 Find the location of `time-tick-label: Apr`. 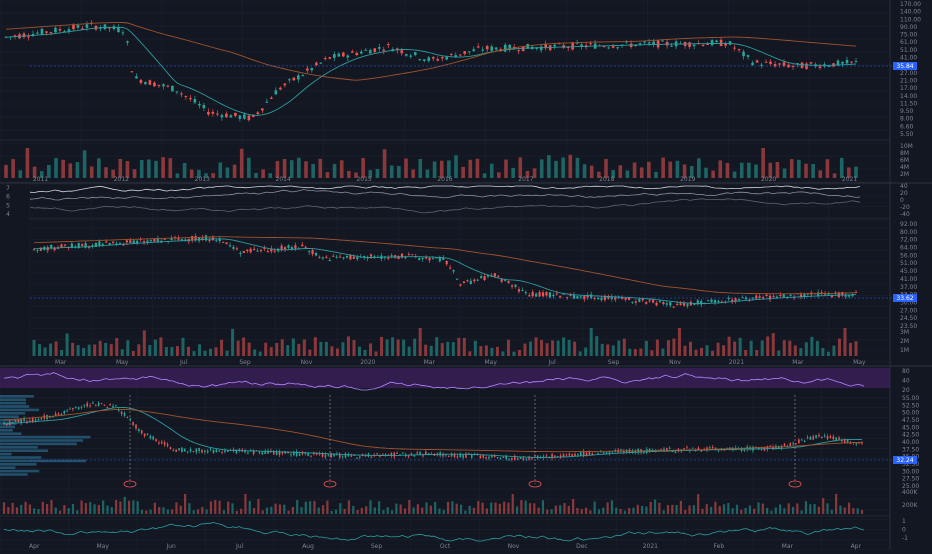

time-tick-label: Apr is located at coordinates (34, 546).